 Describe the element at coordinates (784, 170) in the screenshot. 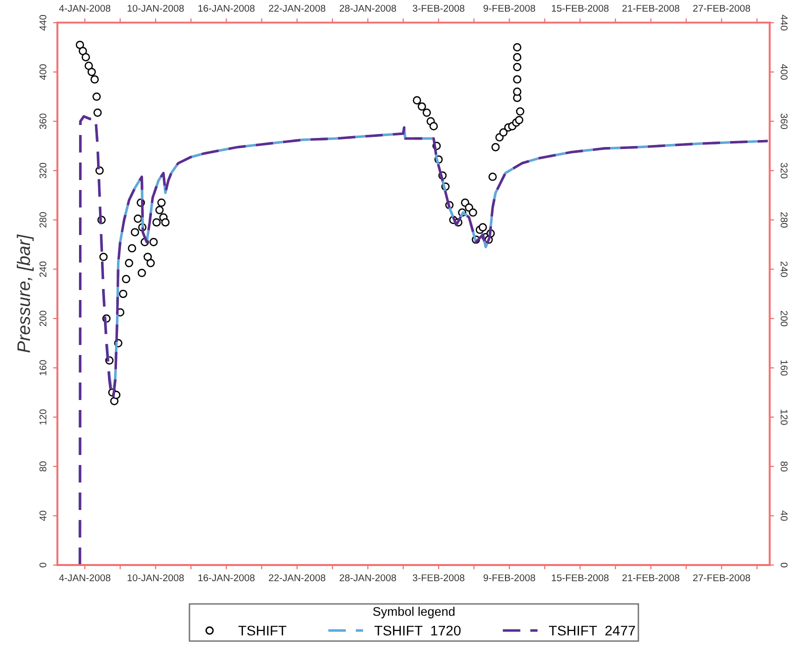

I see `y2-tick-label: 320` at that location.